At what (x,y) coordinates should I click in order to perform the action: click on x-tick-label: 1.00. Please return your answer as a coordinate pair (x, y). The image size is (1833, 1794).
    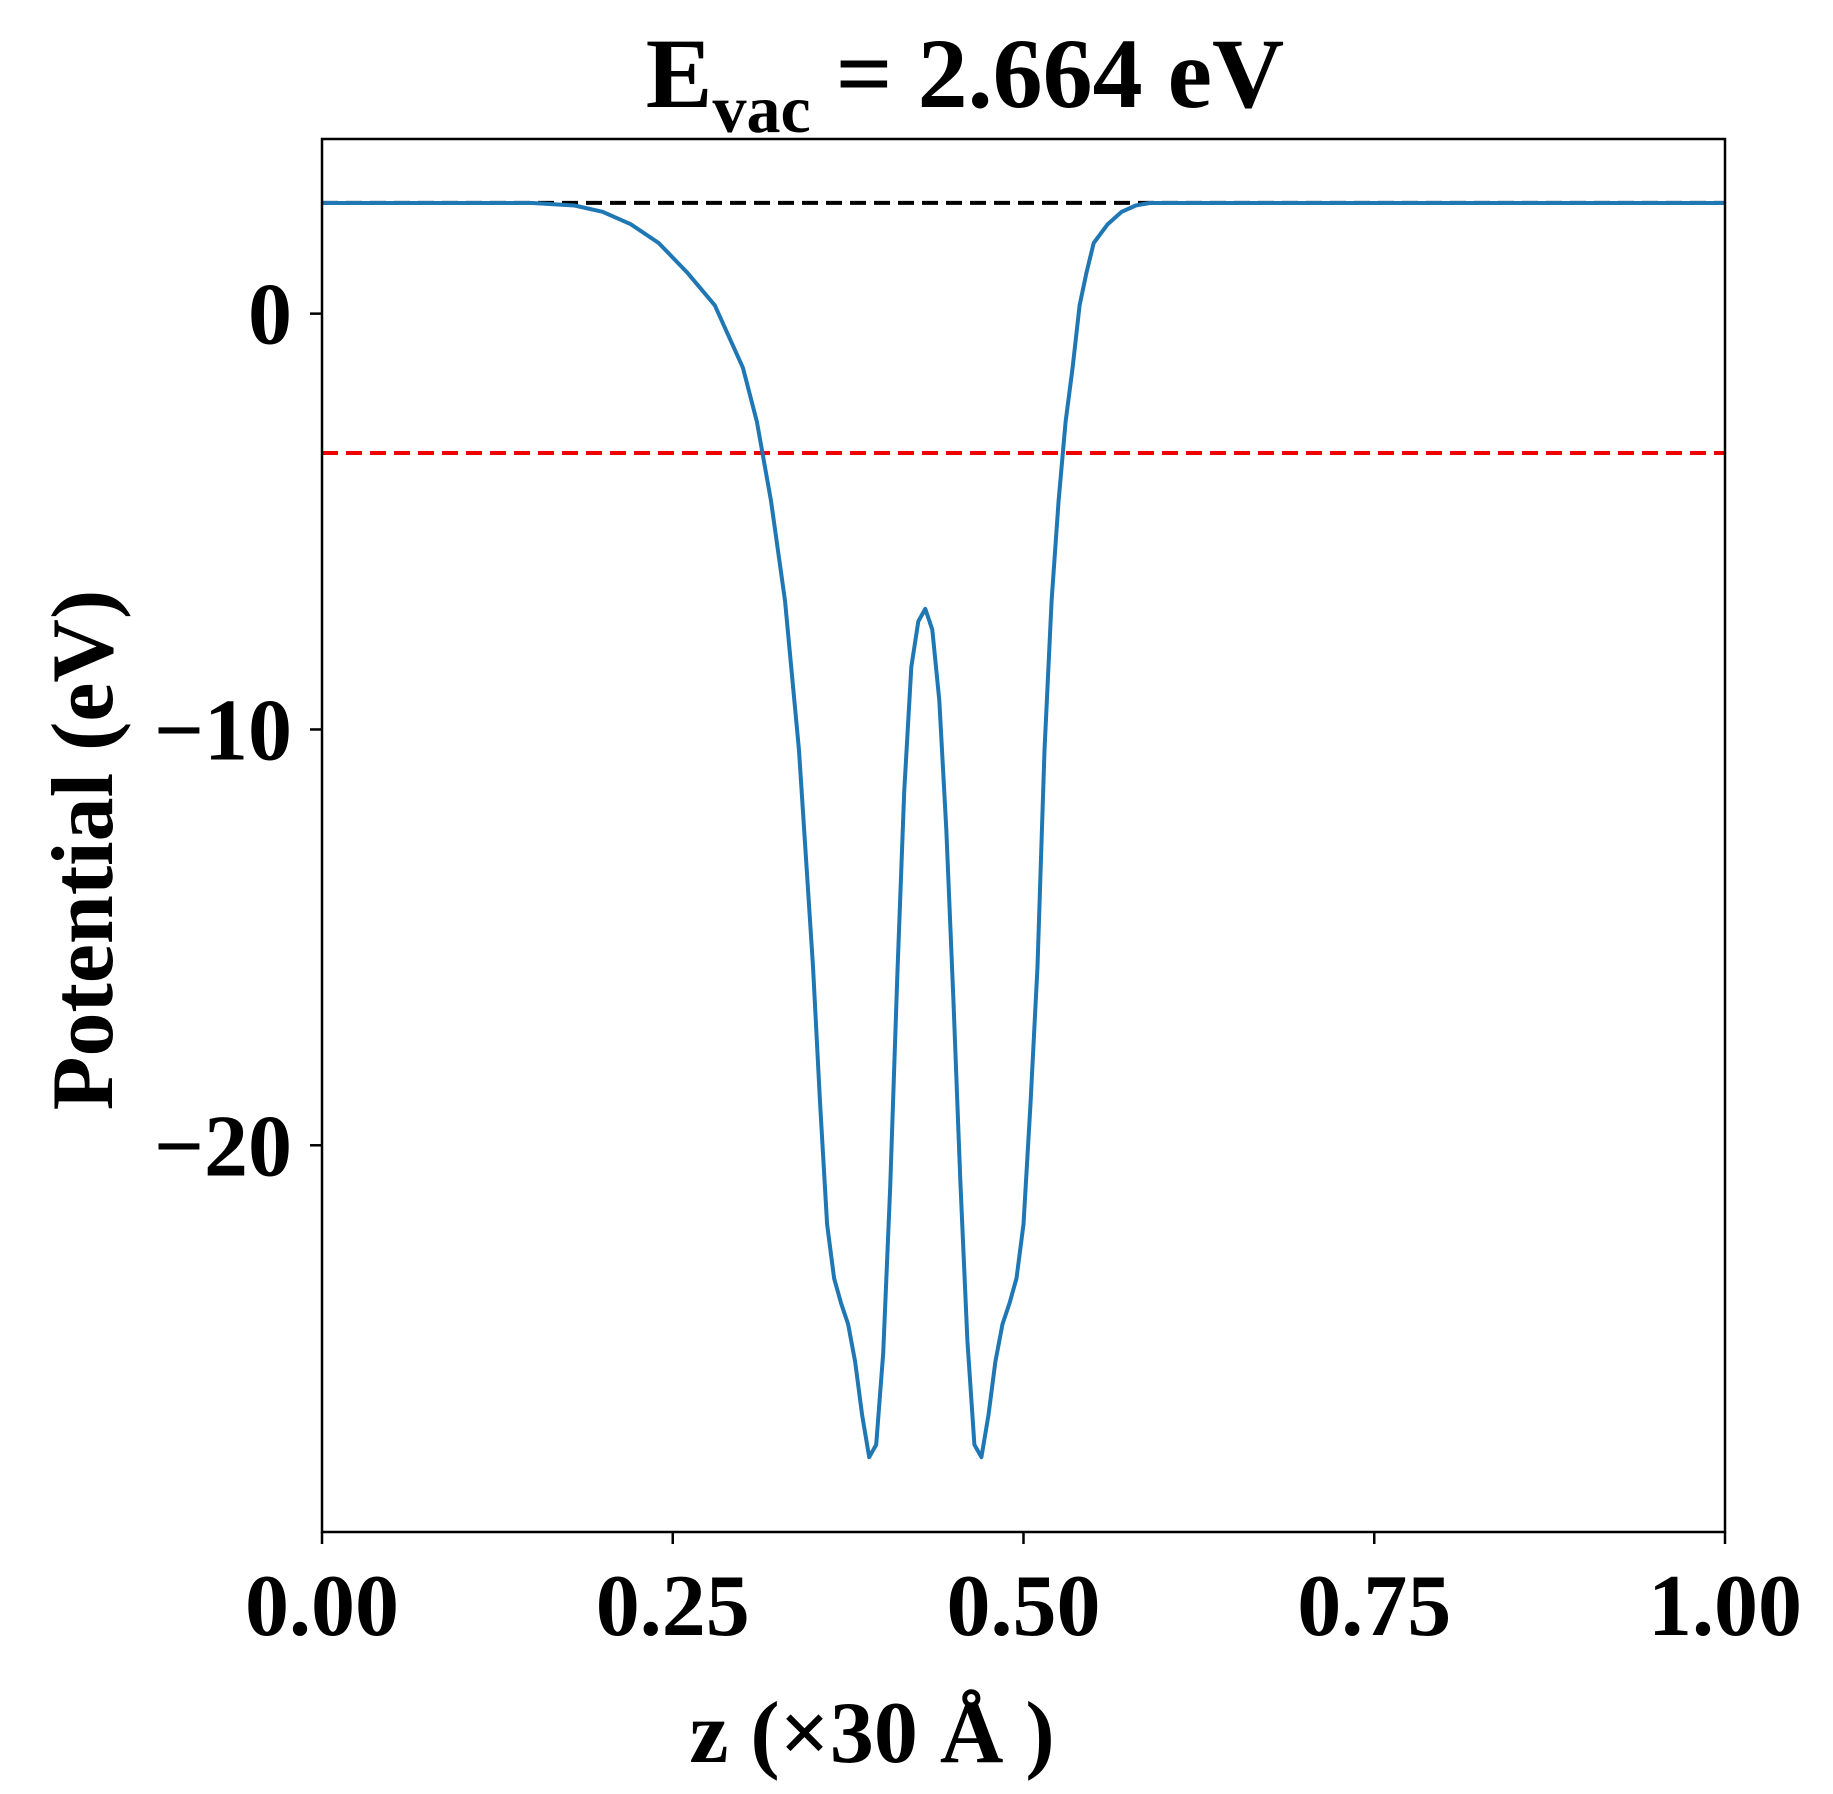
    Looking at the image, I should click on (1725, 1606).